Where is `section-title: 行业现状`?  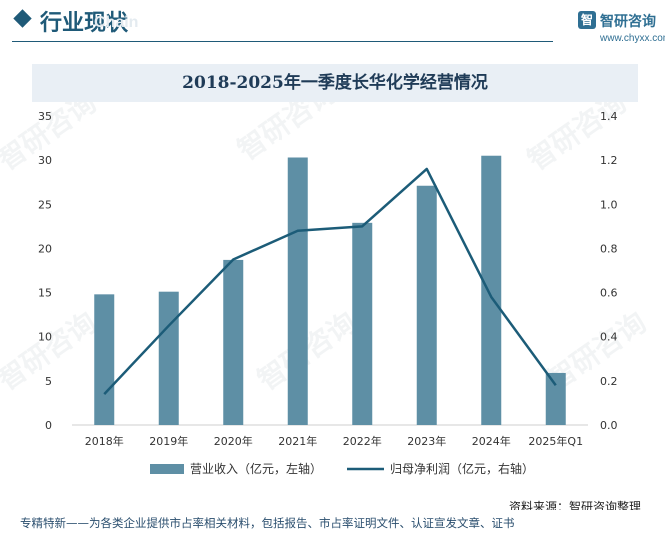 section-title: 行业现状 is located at coordinates (84, 23).